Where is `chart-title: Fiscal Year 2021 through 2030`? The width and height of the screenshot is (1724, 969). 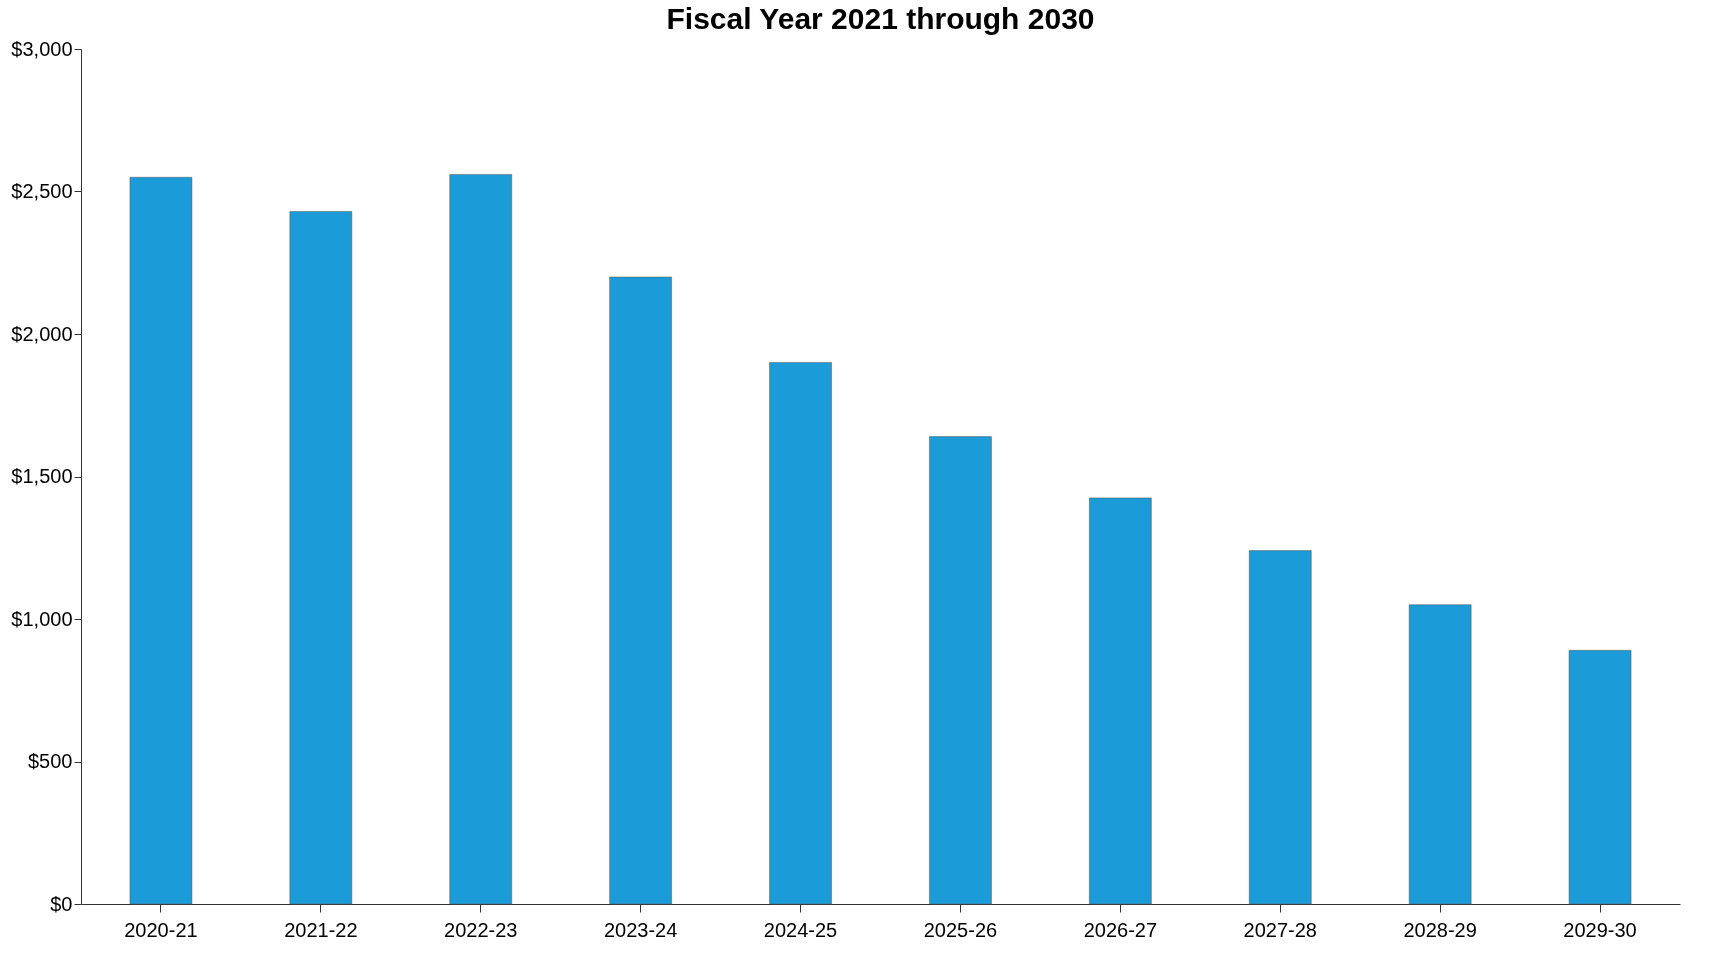 chart-title: Fiscal Year 2021 through 2030 is located at coordinates (880, 18).